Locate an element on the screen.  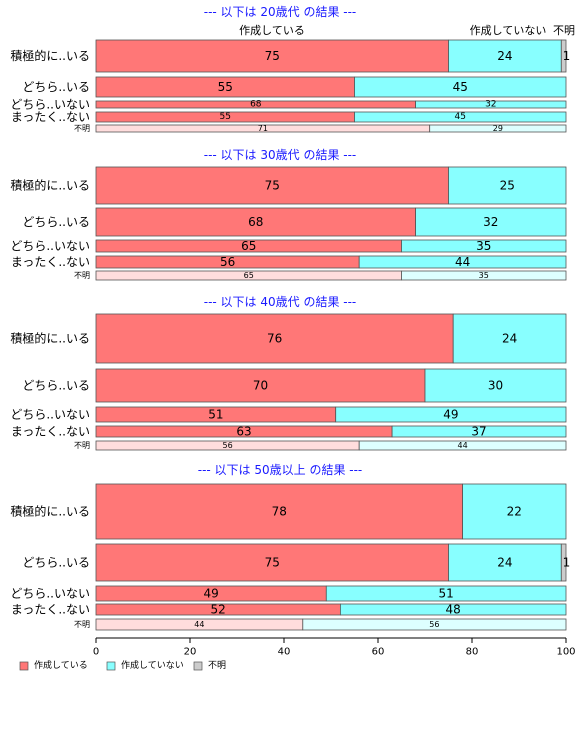
data-label: 35 is located at coordinates (483, 246).